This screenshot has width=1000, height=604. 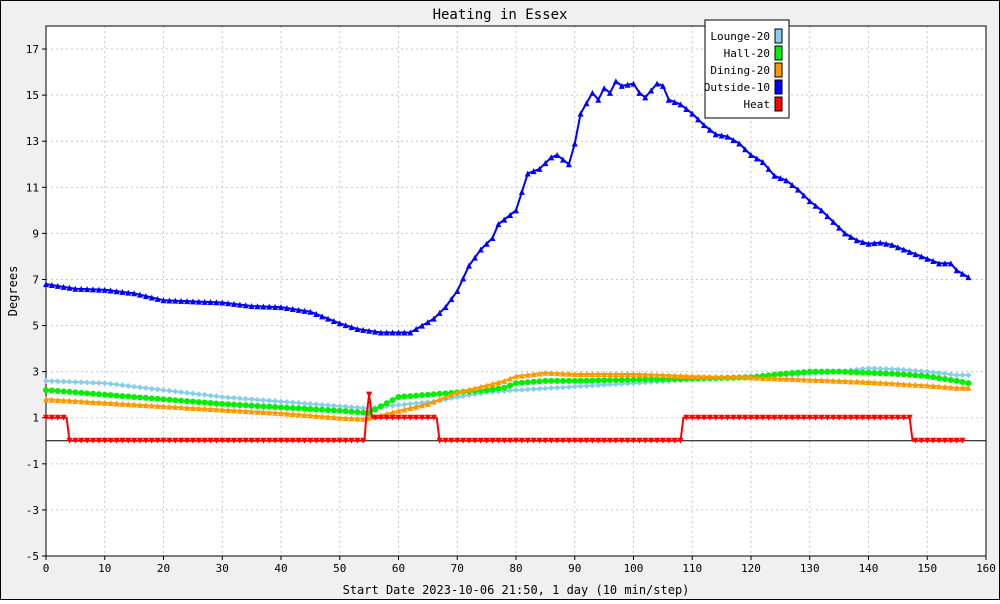 What do you see at coordinates (778, 104) in the screenshot?
I see `legend-swatch` at bounding box center [778, 104].